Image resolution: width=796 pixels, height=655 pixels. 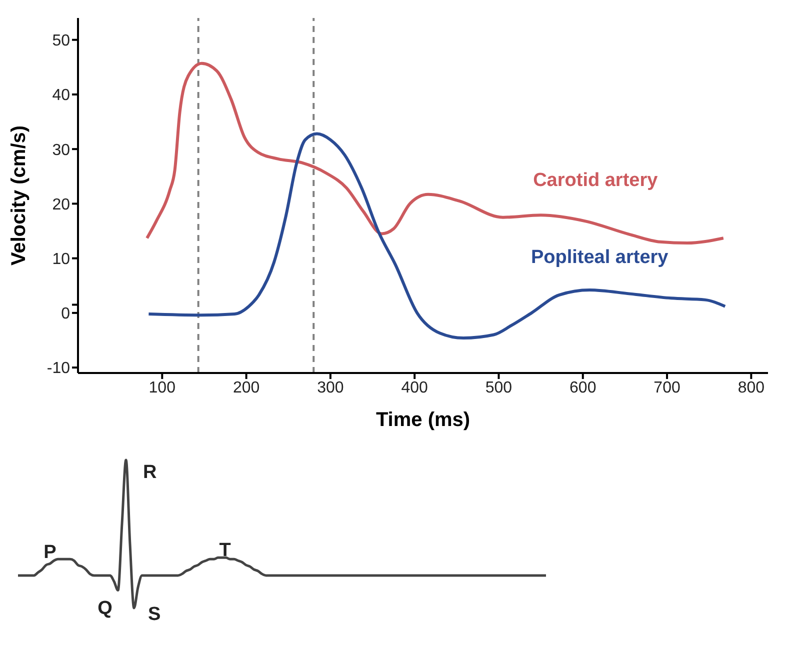 I want to click on annotation: S, so click(x=154, y=614).